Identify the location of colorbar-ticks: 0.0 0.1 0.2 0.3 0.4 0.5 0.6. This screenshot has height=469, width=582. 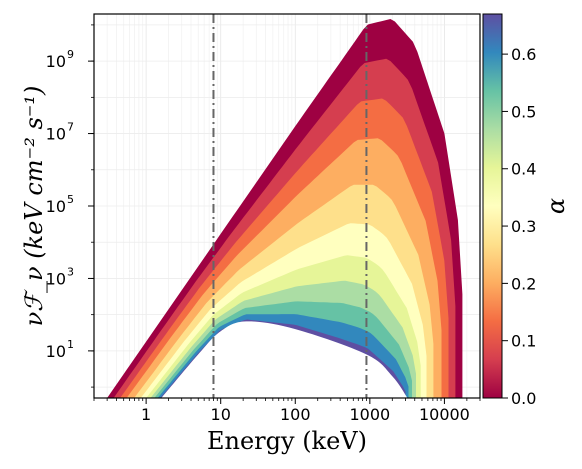
(519, 226).